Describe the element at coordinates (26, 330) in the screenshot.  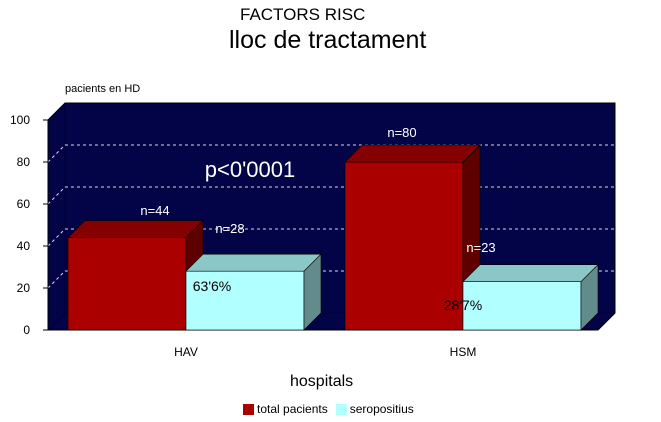
I see `y-tick-label: 0` at that location.